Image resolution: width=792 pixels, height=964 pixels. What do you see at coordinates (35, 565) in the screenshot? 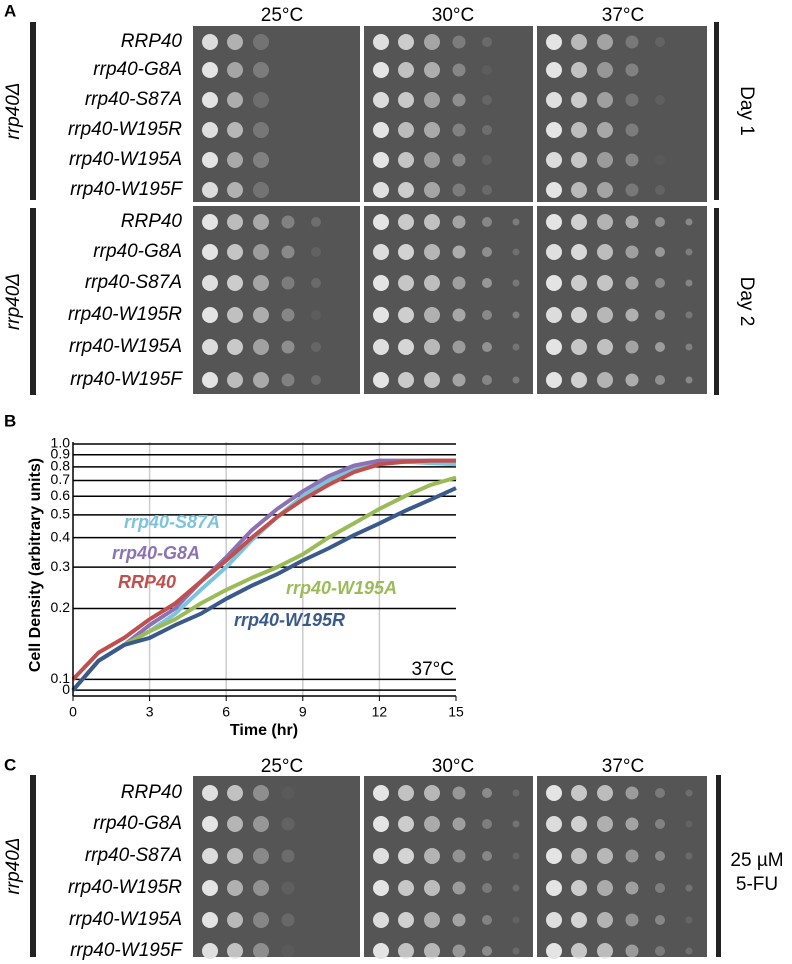
I see `y-axis-label: Cell Density (arbitrary units)` at bounding box center [35, 565].